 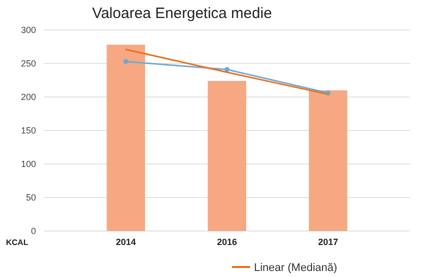 What do you see at coordinates (28, 97) in the screenshot?
I see `y-tick-label: 200` at bounding box center [28, 97].